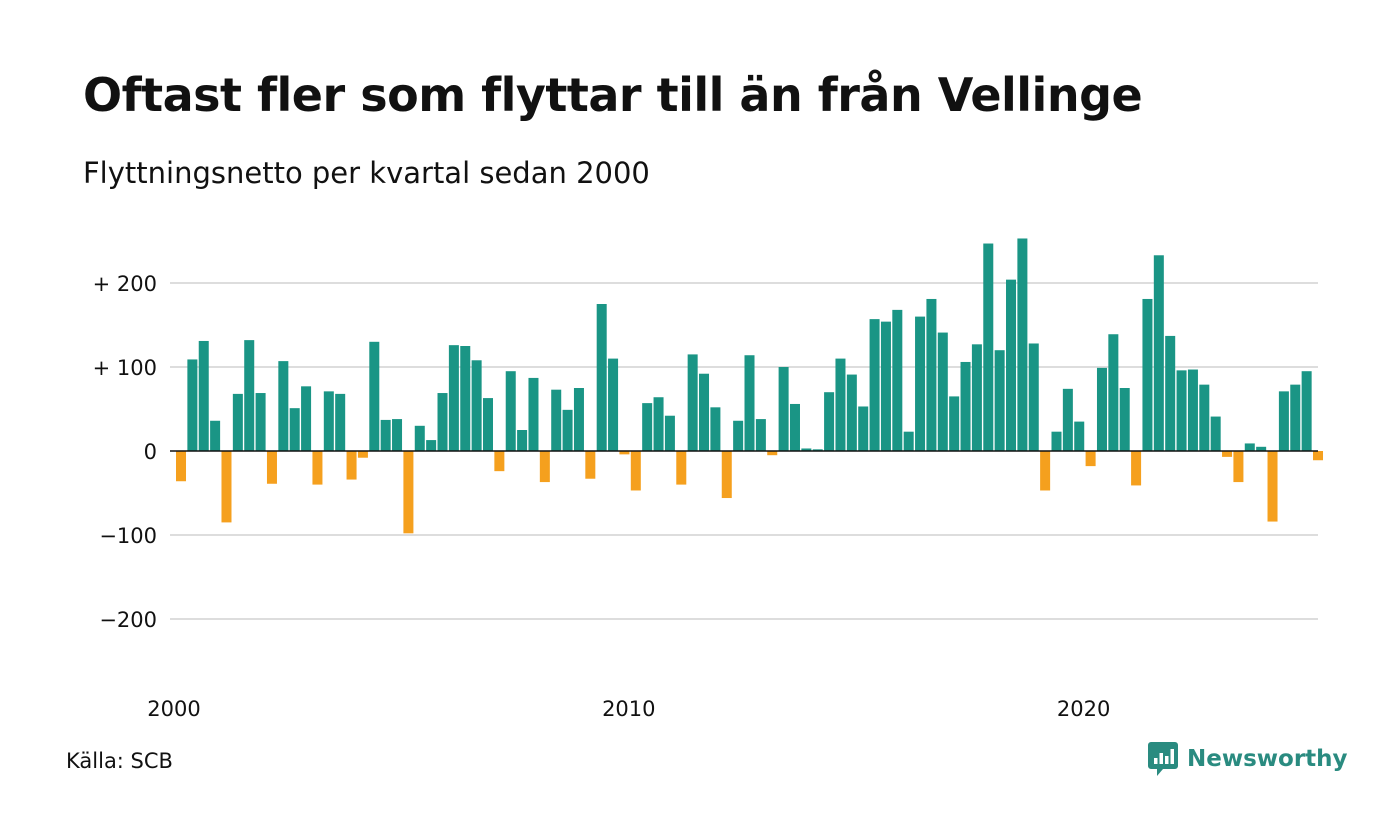 The image size is (1400, 840). Describe the element at coordinates (125, 284) in the screenshot. I see `y-tick-label: + 200` at that location.